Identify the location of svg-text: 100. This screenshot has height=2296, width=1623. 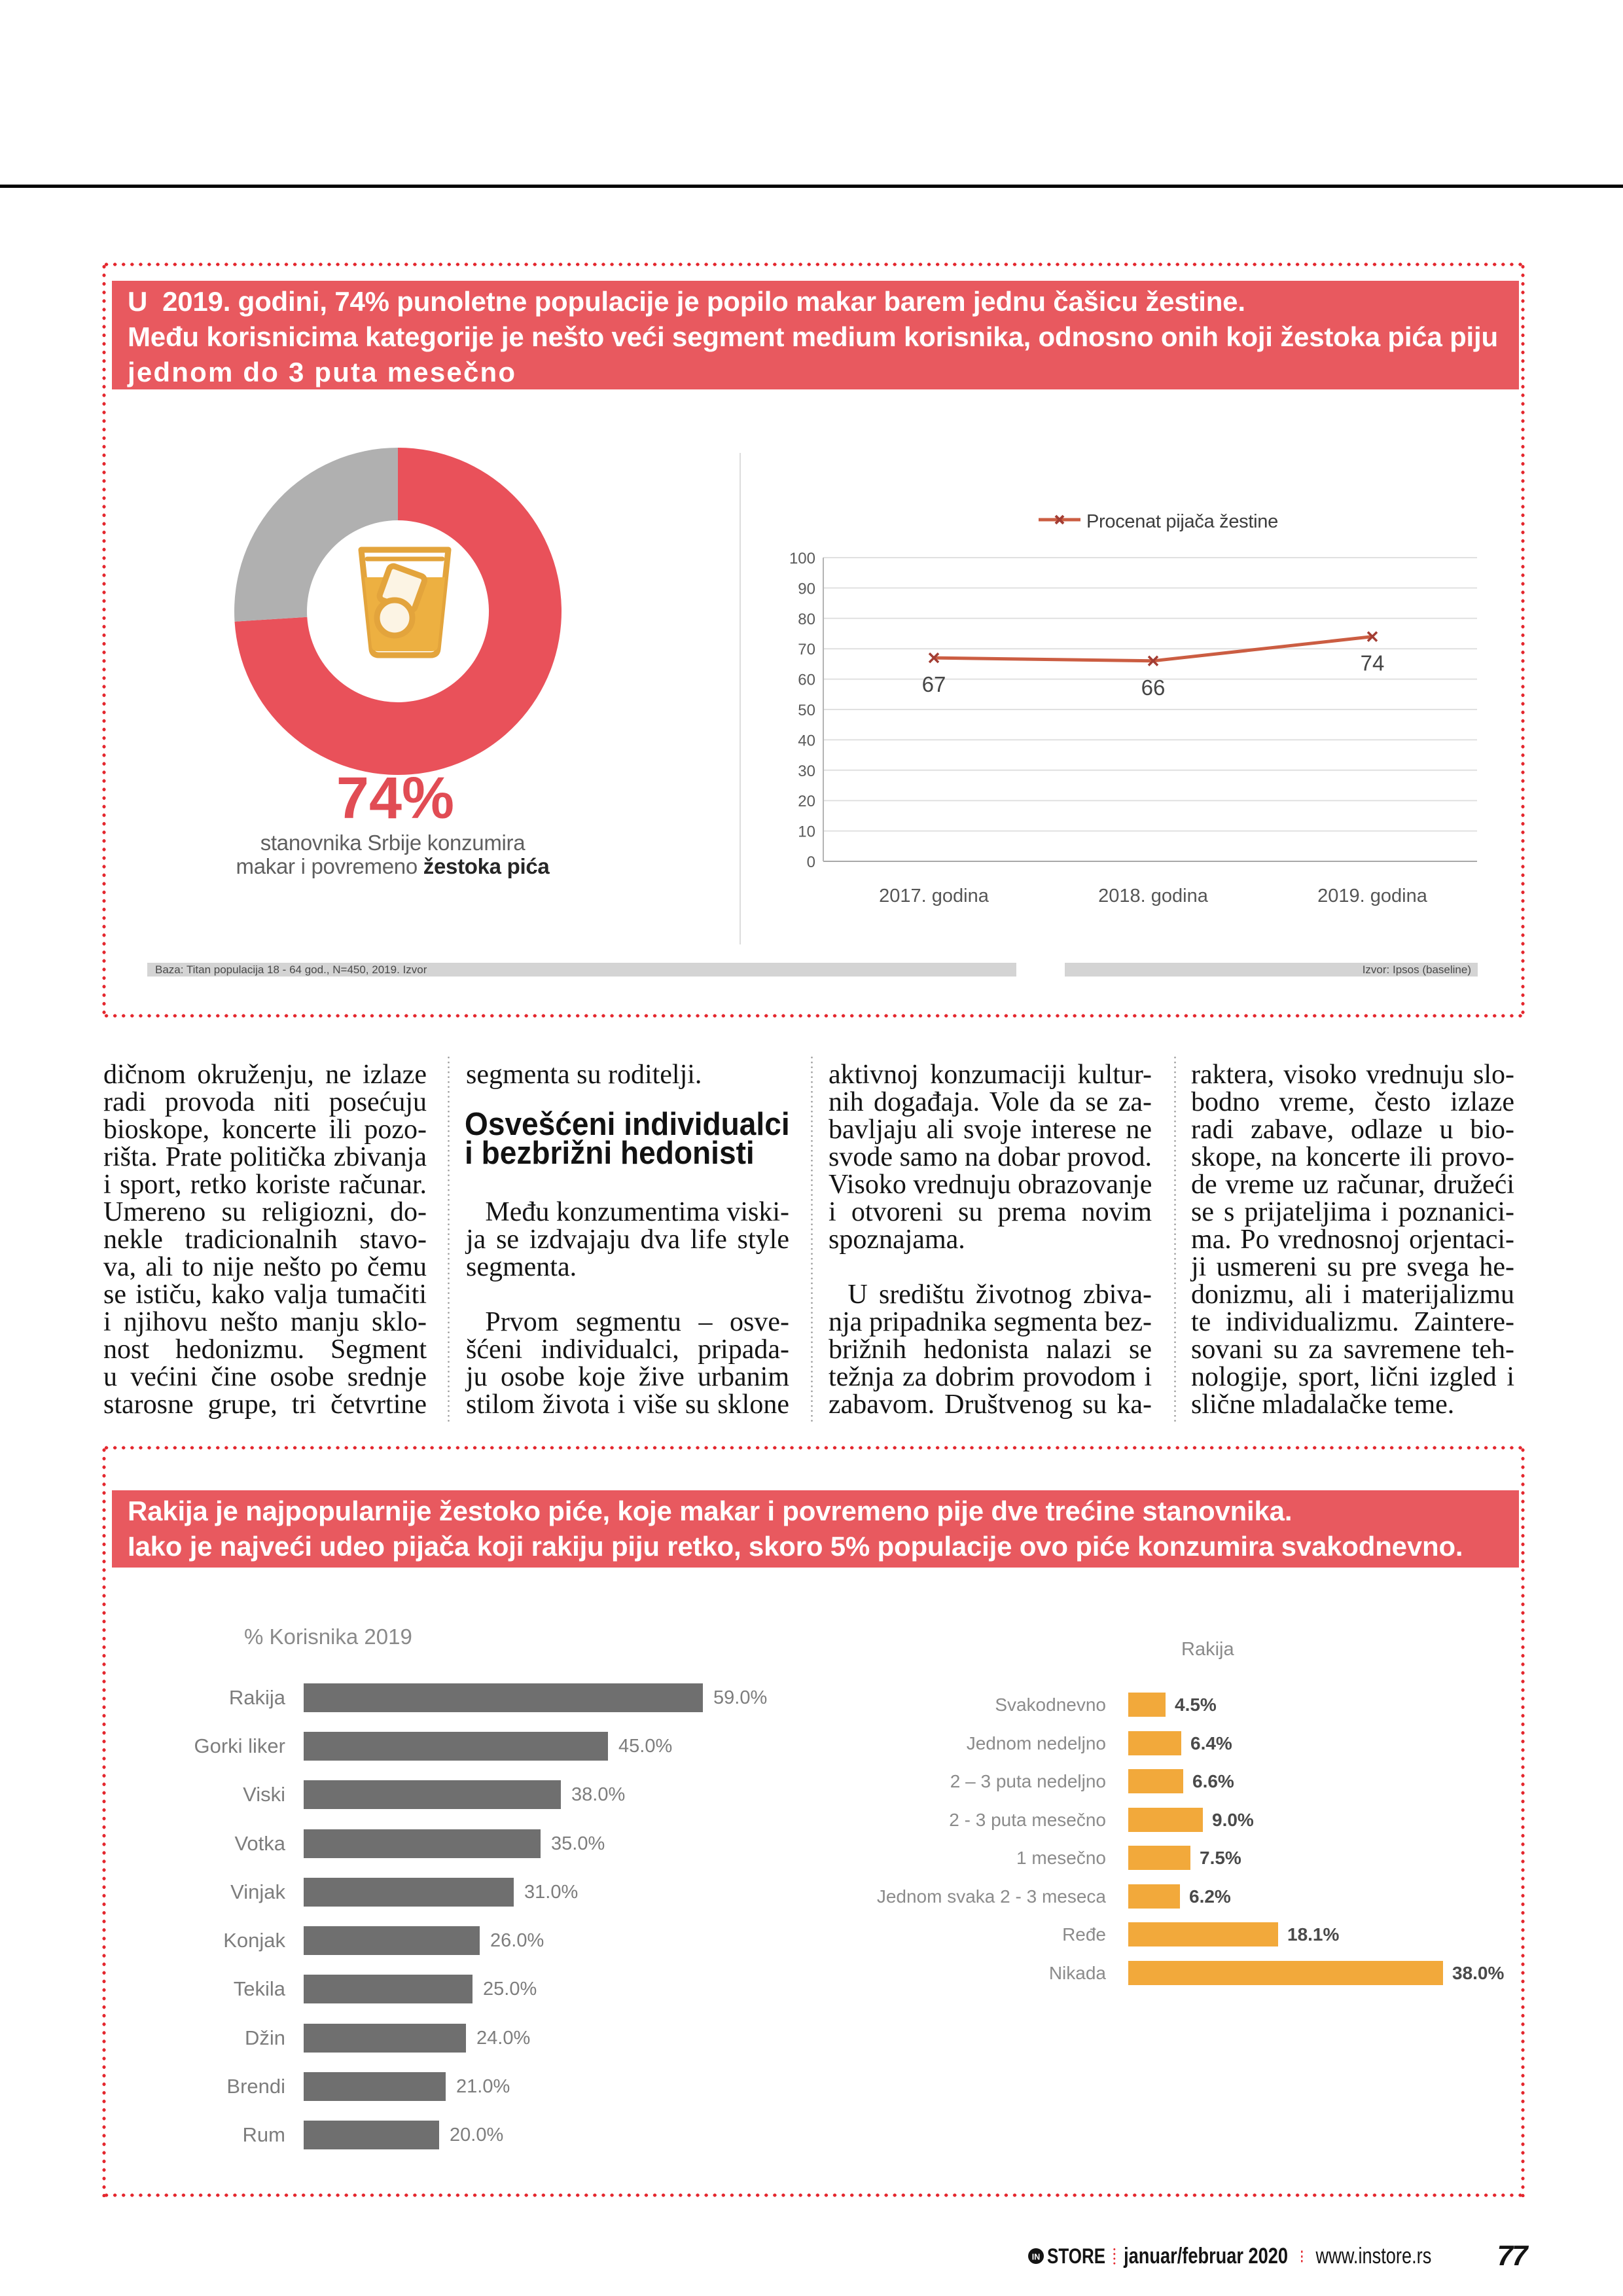
(802, 558).